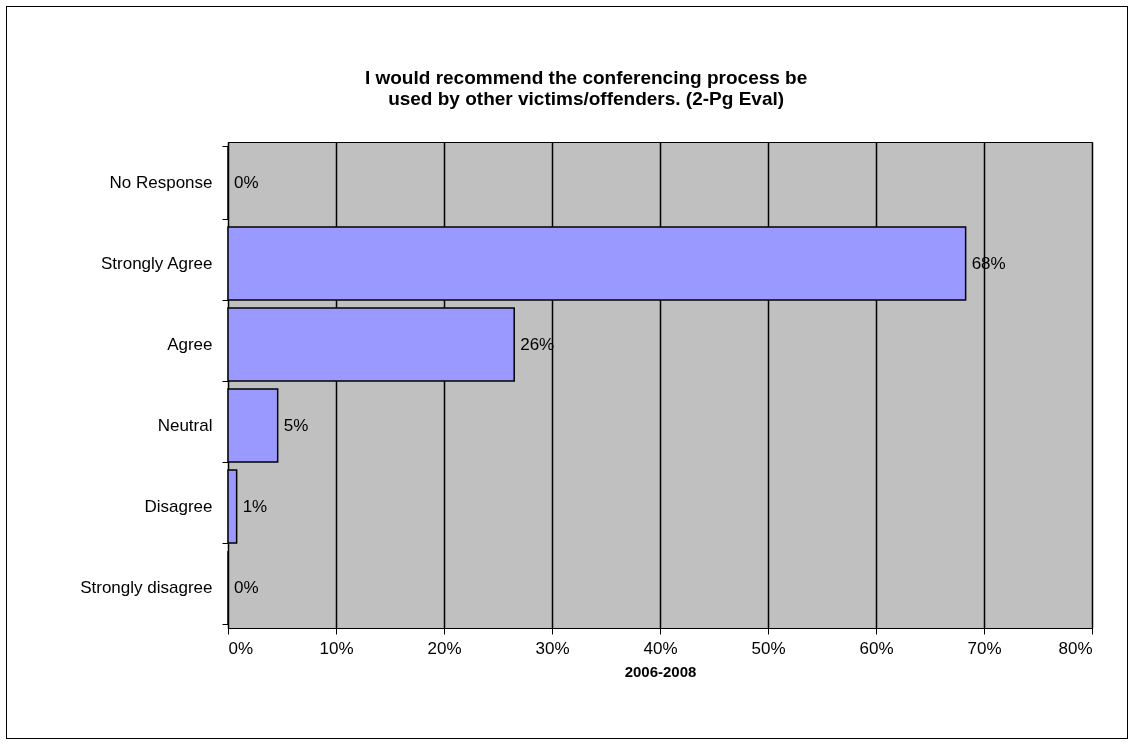 The height and width of the screenshot is (747, 1136). Describe the element at coordinates (336, 648) in the screenshot. I see `x-tick-label: 10%` at that location.